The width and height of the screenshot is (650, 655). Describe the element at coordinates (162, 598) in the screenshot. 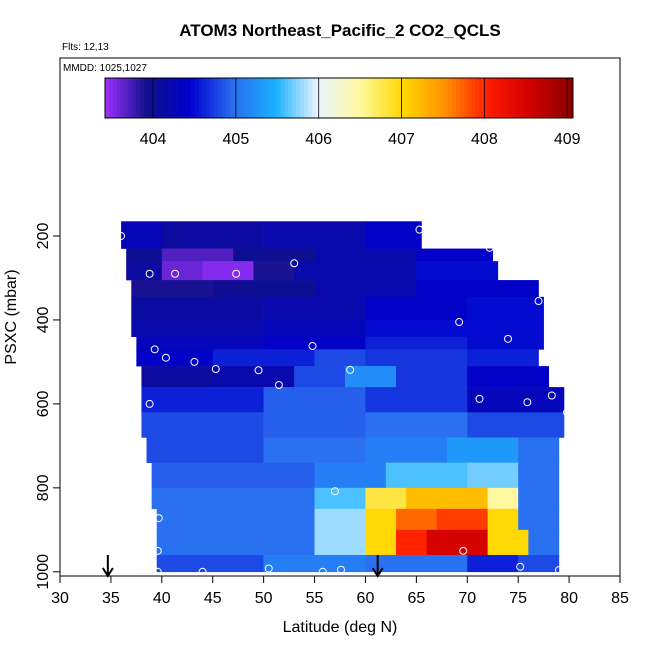

I see `x-tick-label: 40` at that location.